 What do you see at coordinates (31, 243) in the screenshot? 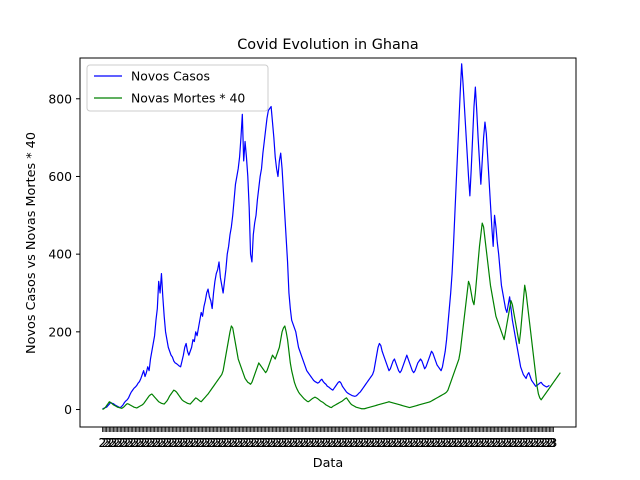
I see `y-axis-label: Novos Casos vs Novas Mortes * 40` at bounding box center [31, 243].